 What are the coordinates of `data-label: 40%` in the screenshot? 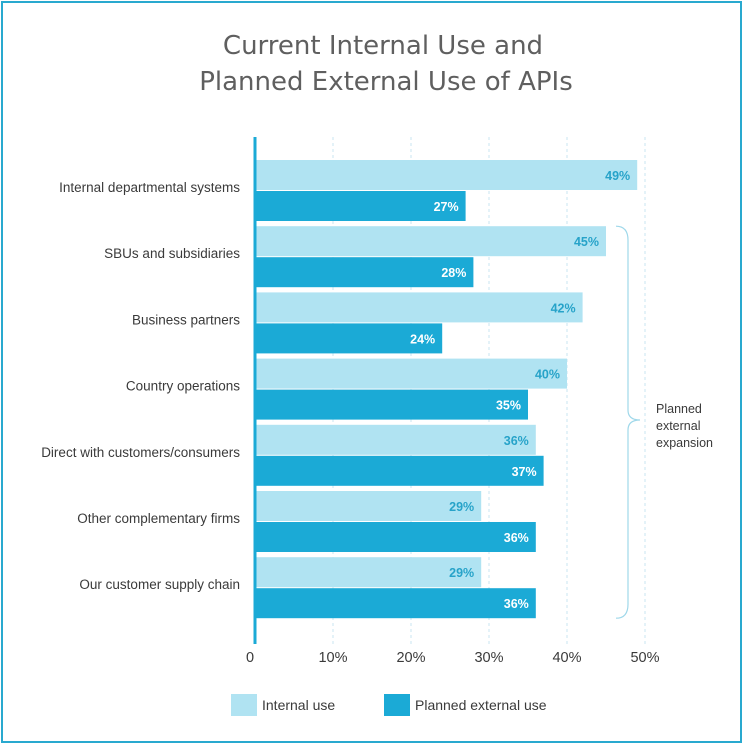 It's located at (547, 375).